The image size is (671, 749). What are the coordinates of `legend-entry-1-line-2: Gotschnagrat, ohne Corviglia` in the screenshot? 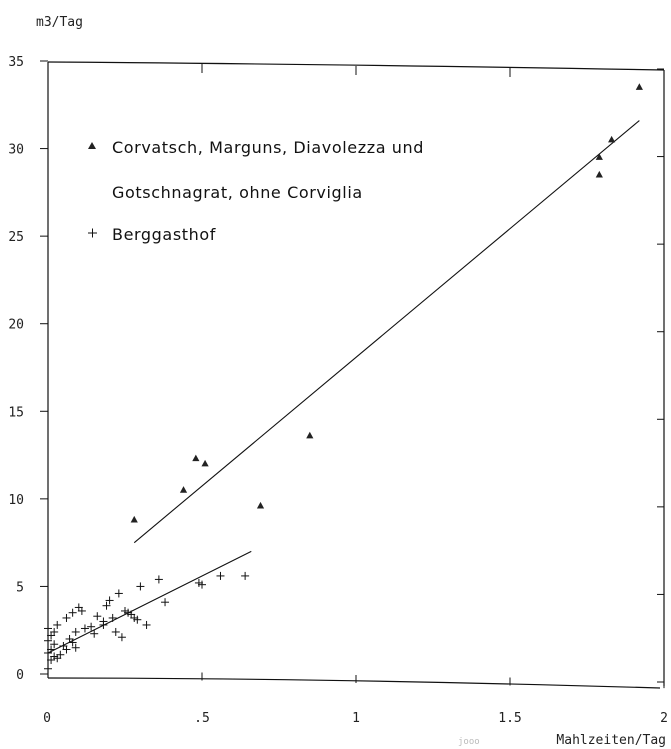 It's located at (237, 192).